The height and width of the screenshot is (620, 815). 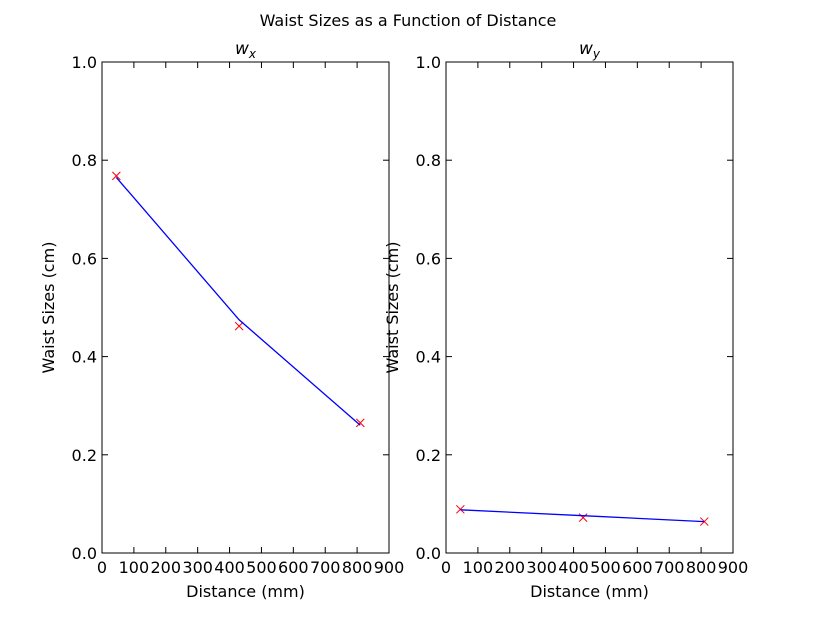 I want to click on subplot-title: wy, so click(x=590, y=50).